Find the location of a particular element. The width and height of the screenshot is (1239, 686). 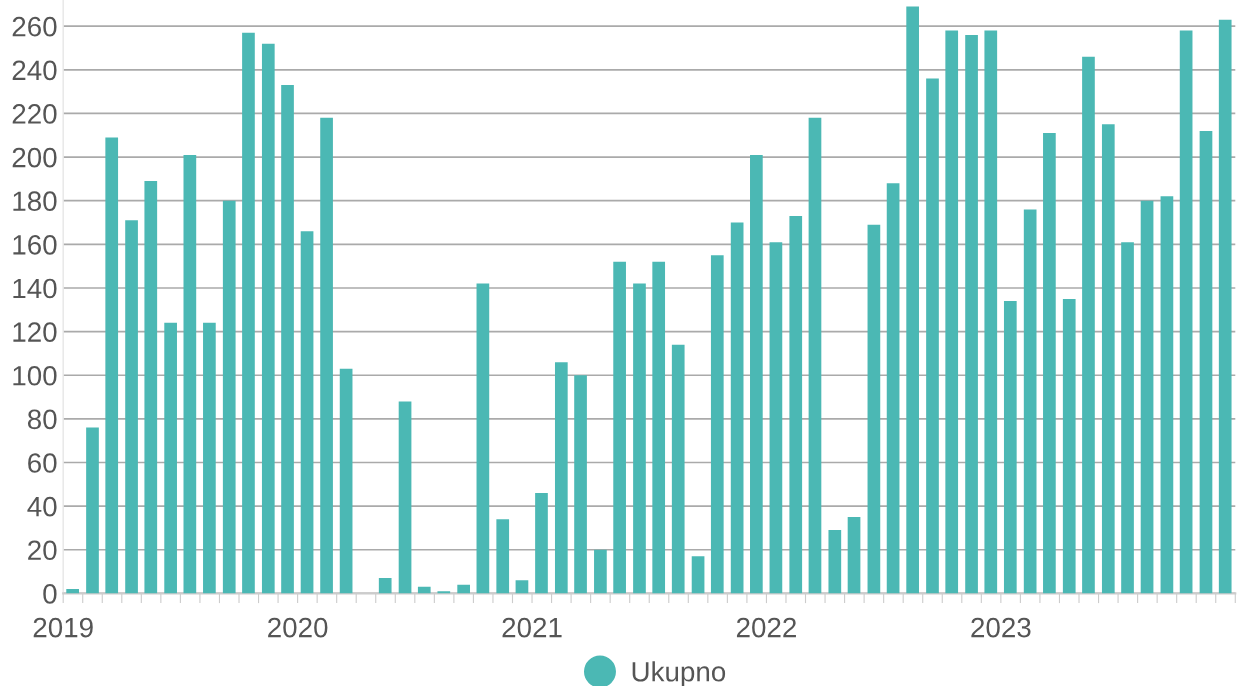

y-tick-label: 40 is located at coordinates (42, 506).